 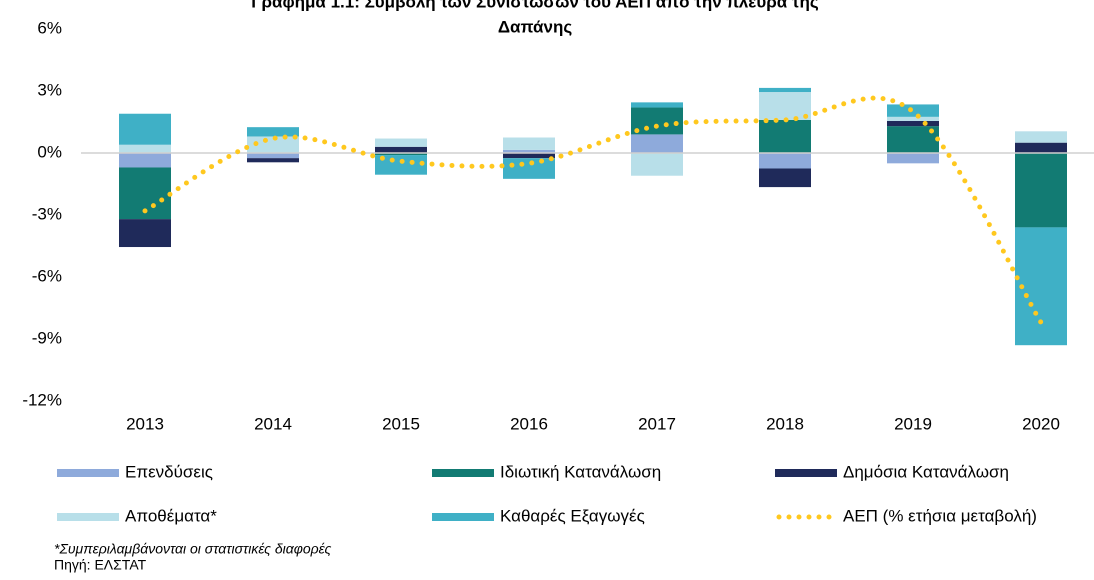 What do you see at coordinates (529, 423) in the screenshot?
I see `x-tick-label: 2016` at bounding box center [529, 423].